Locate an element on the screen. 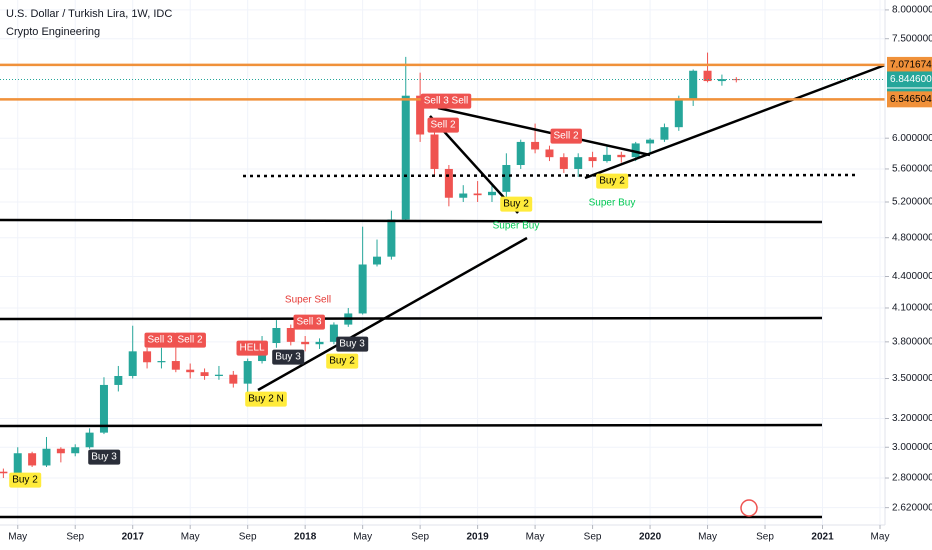  signal-text: Super Buy is located at coordinates (516, 226).